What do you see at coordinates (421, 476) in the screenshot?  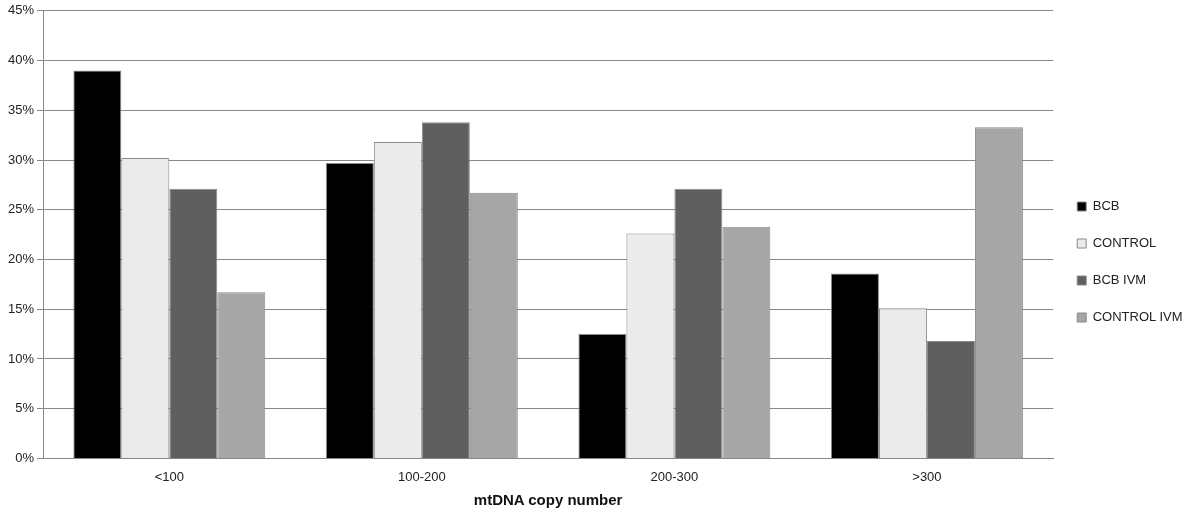 I see `x-tick-label: 100-200` at bounding box center [421, 476].